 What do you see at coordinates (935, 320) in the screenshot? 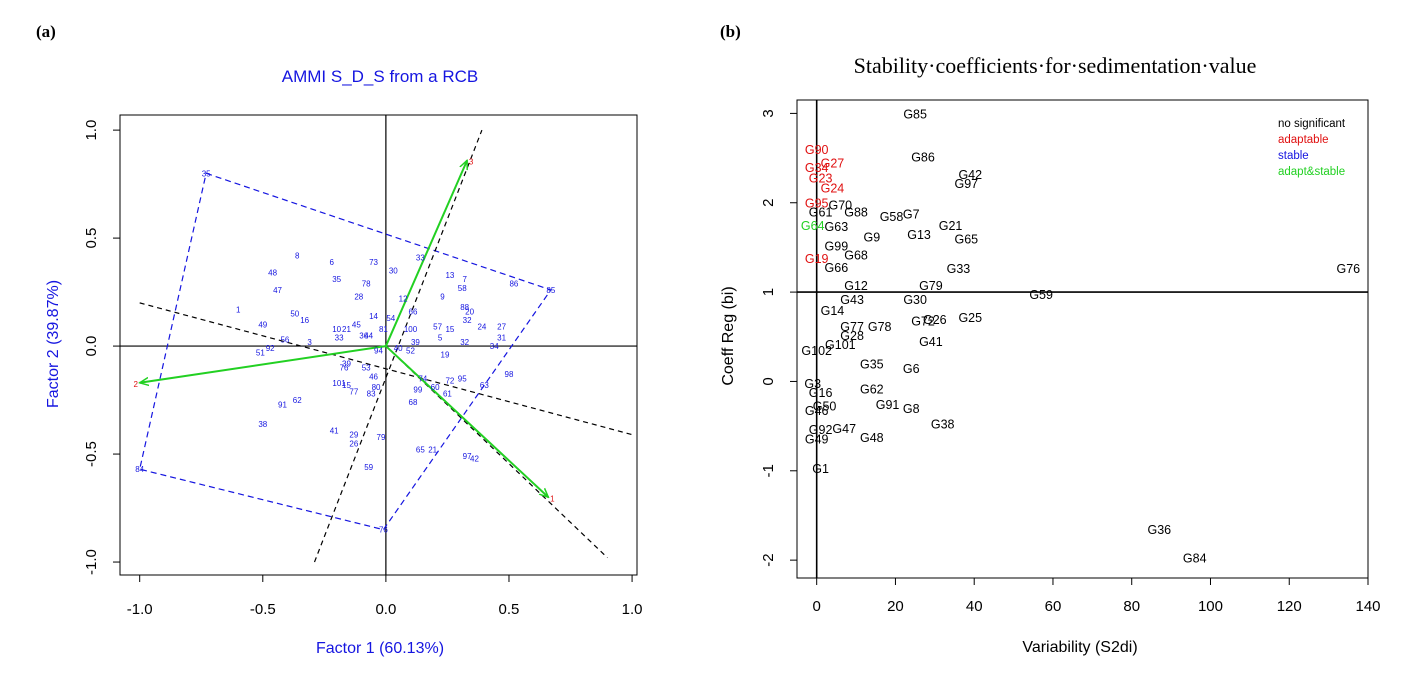
I see `genotype-point-label: G26` at bounding box center [935, 320].